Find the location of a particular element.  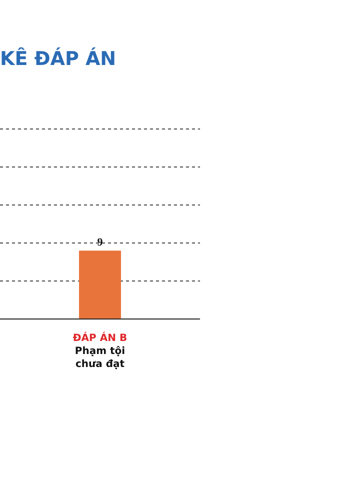

data-label: 9 is located at coordinates (100, 242).